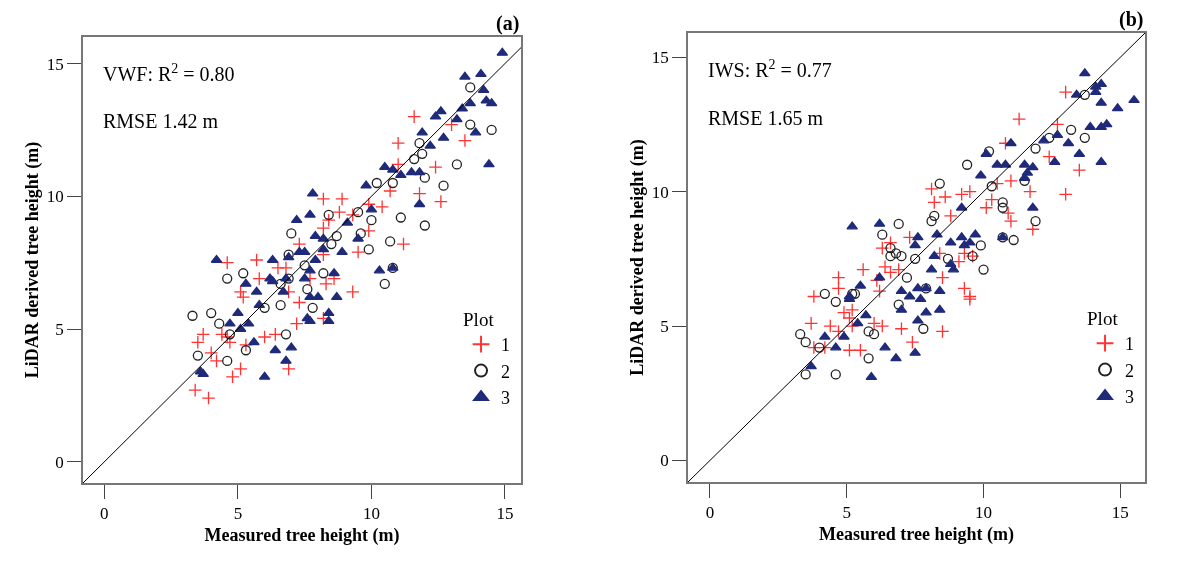 Image resolution: width=1192 pixels, height=564 pixels. What do you see at coordinates (770, 69) in the screenshot?
I see `annotation: IWS: R$^{2}$ = 0.77` at bounding box center [770, 69].